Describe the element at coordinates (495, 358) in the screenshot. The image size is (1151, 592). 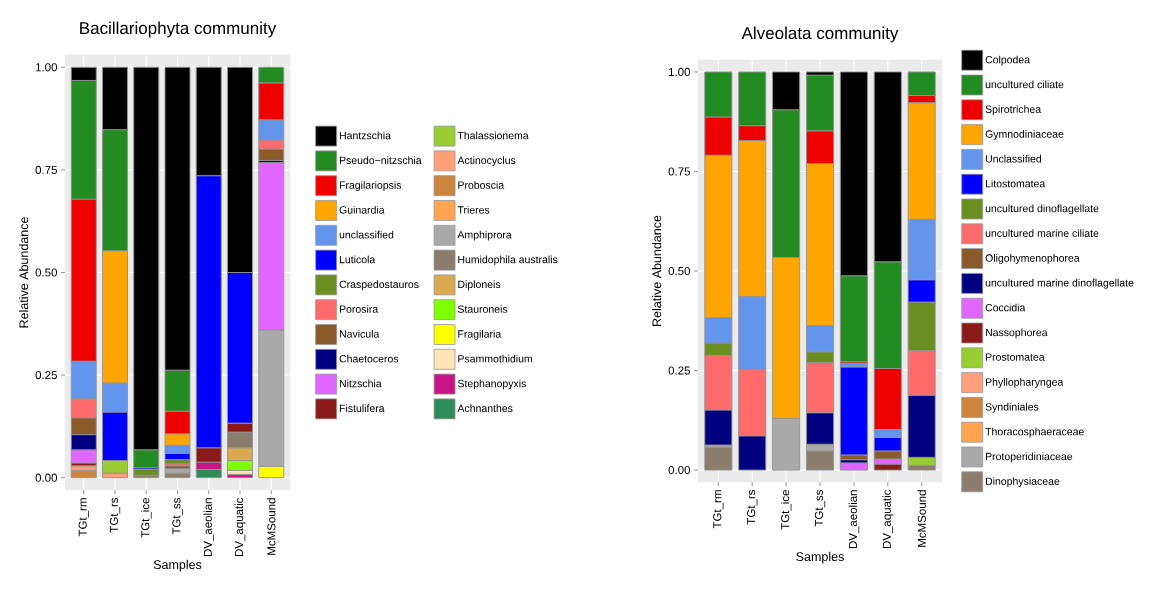
I see `legend-label: Psammothidium` at that location.